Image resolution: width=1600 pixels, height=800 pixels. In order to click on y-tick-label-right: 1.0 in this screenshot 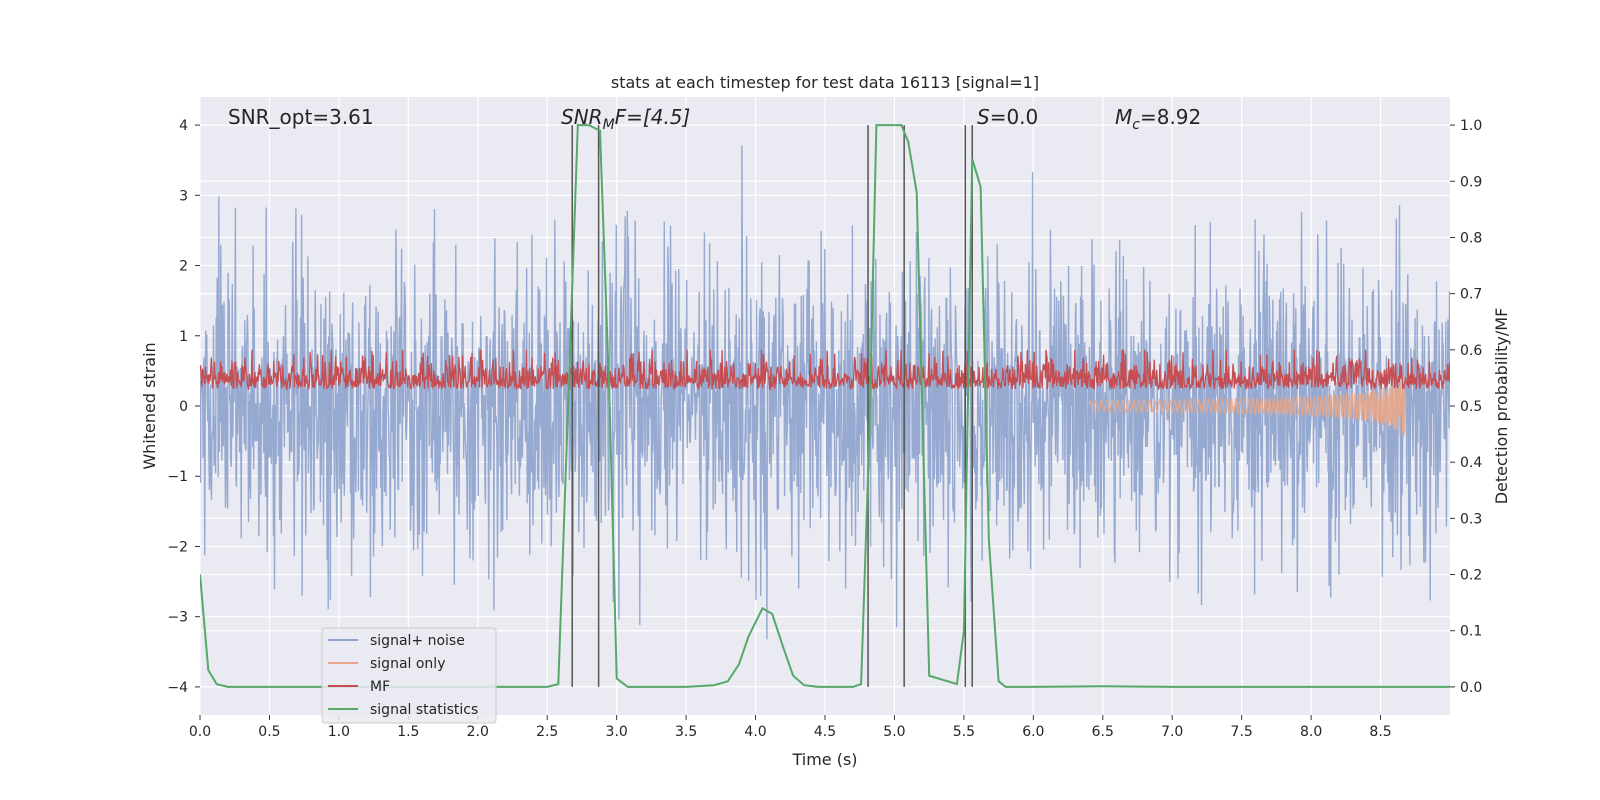, I will do `click(1471, 126)`.